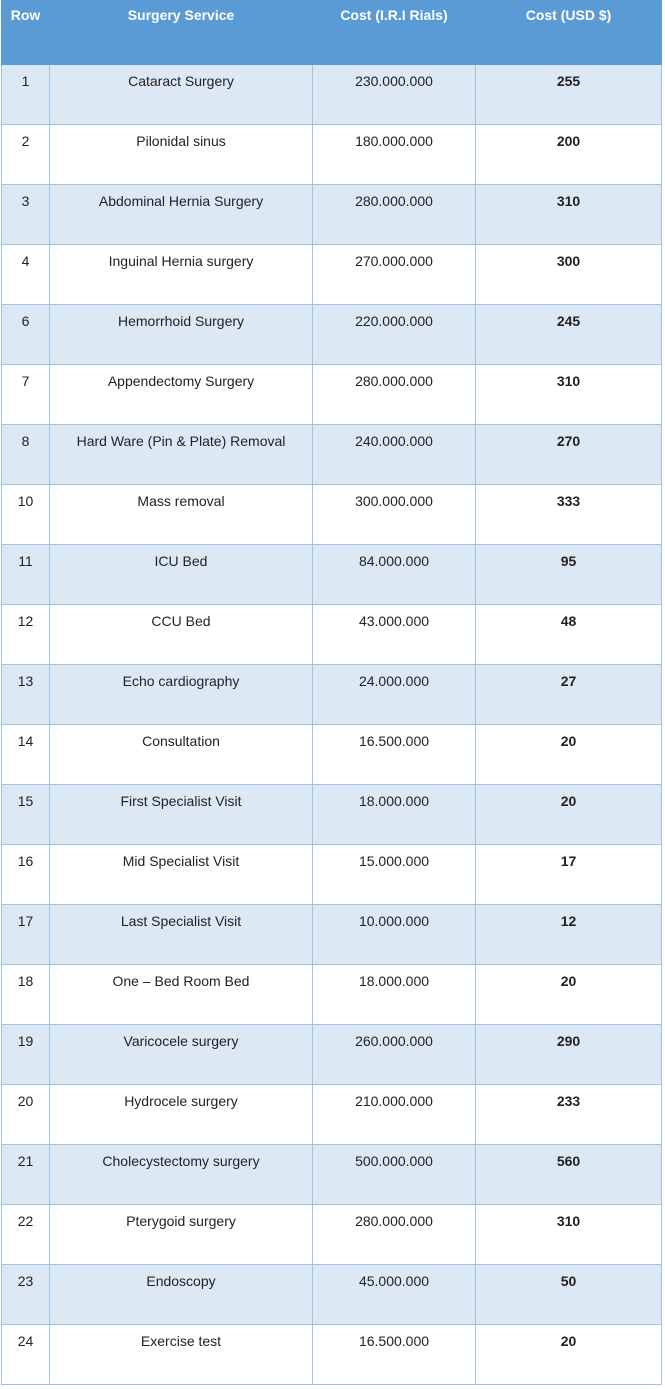  I want to click on row-number: 2, so click(25, 154).